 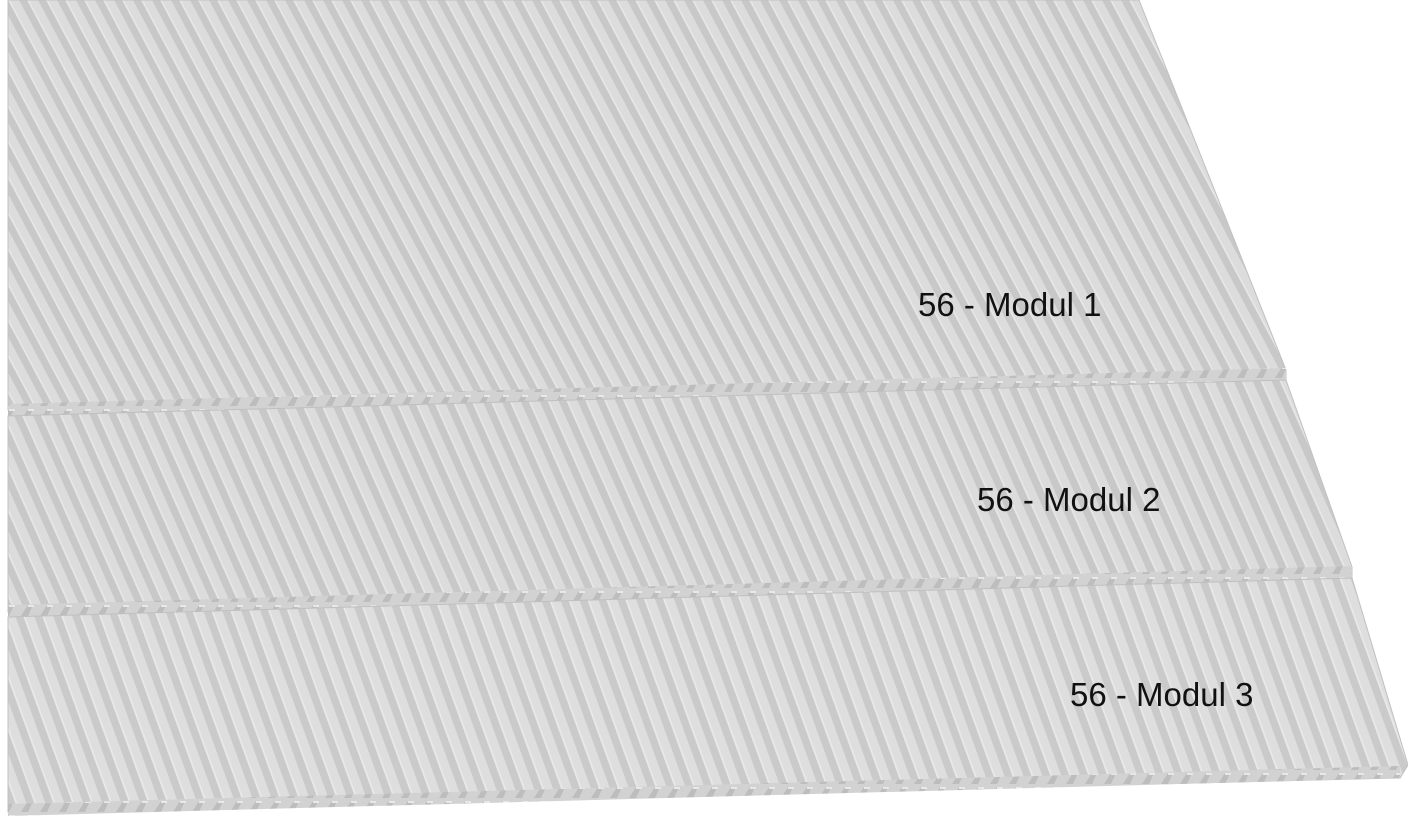 I want to click on module-3-label: 56 - Modul 3, so click(x=1162, y=694).